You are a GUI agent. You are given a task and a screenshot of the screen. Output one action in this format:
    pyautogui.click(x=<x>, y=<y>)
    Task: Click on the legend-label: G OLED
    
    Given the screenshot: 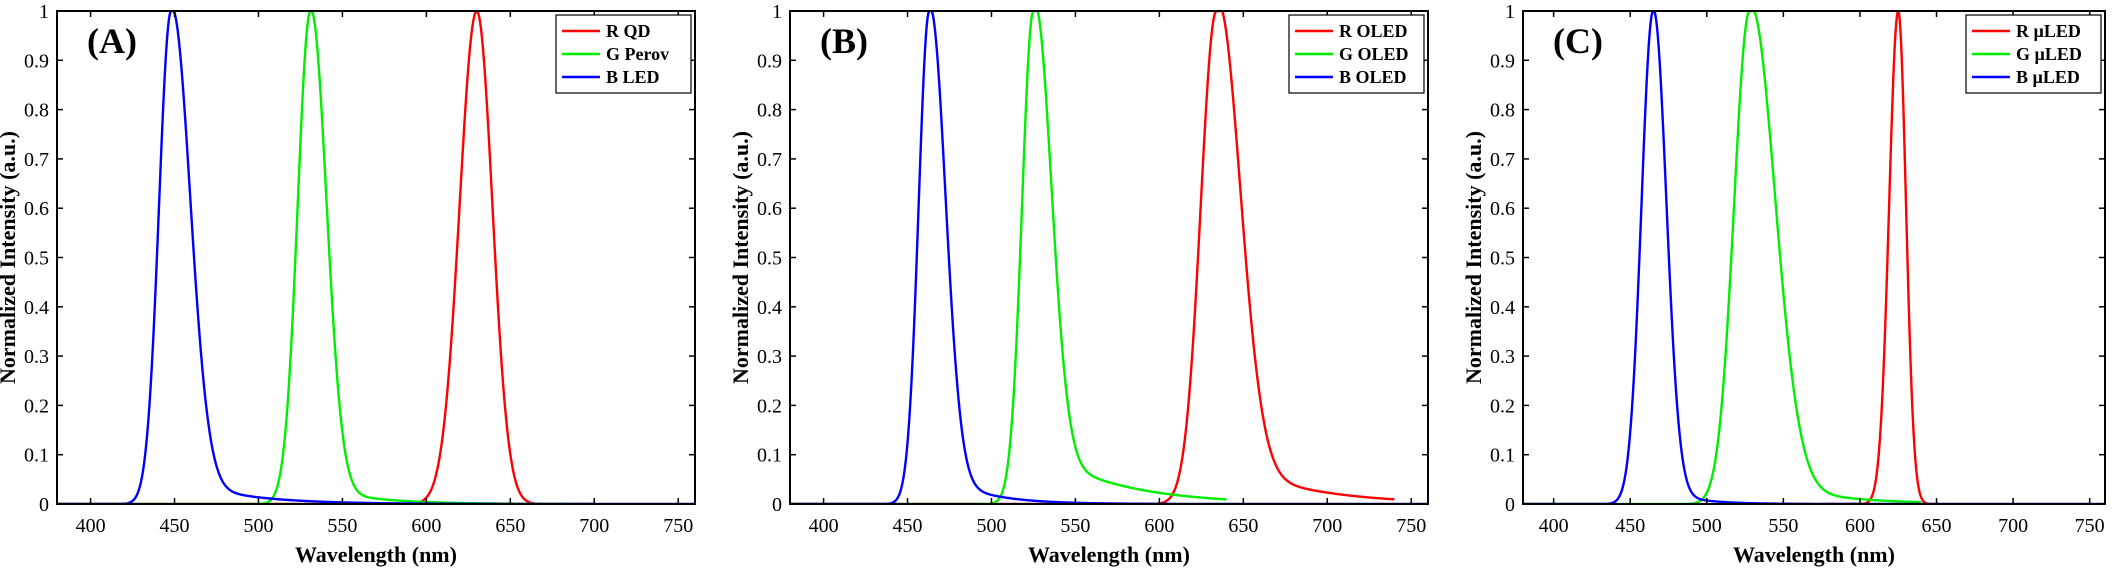 What is the action you would take?
    pyautogui.click(x=1374, y=54)
    